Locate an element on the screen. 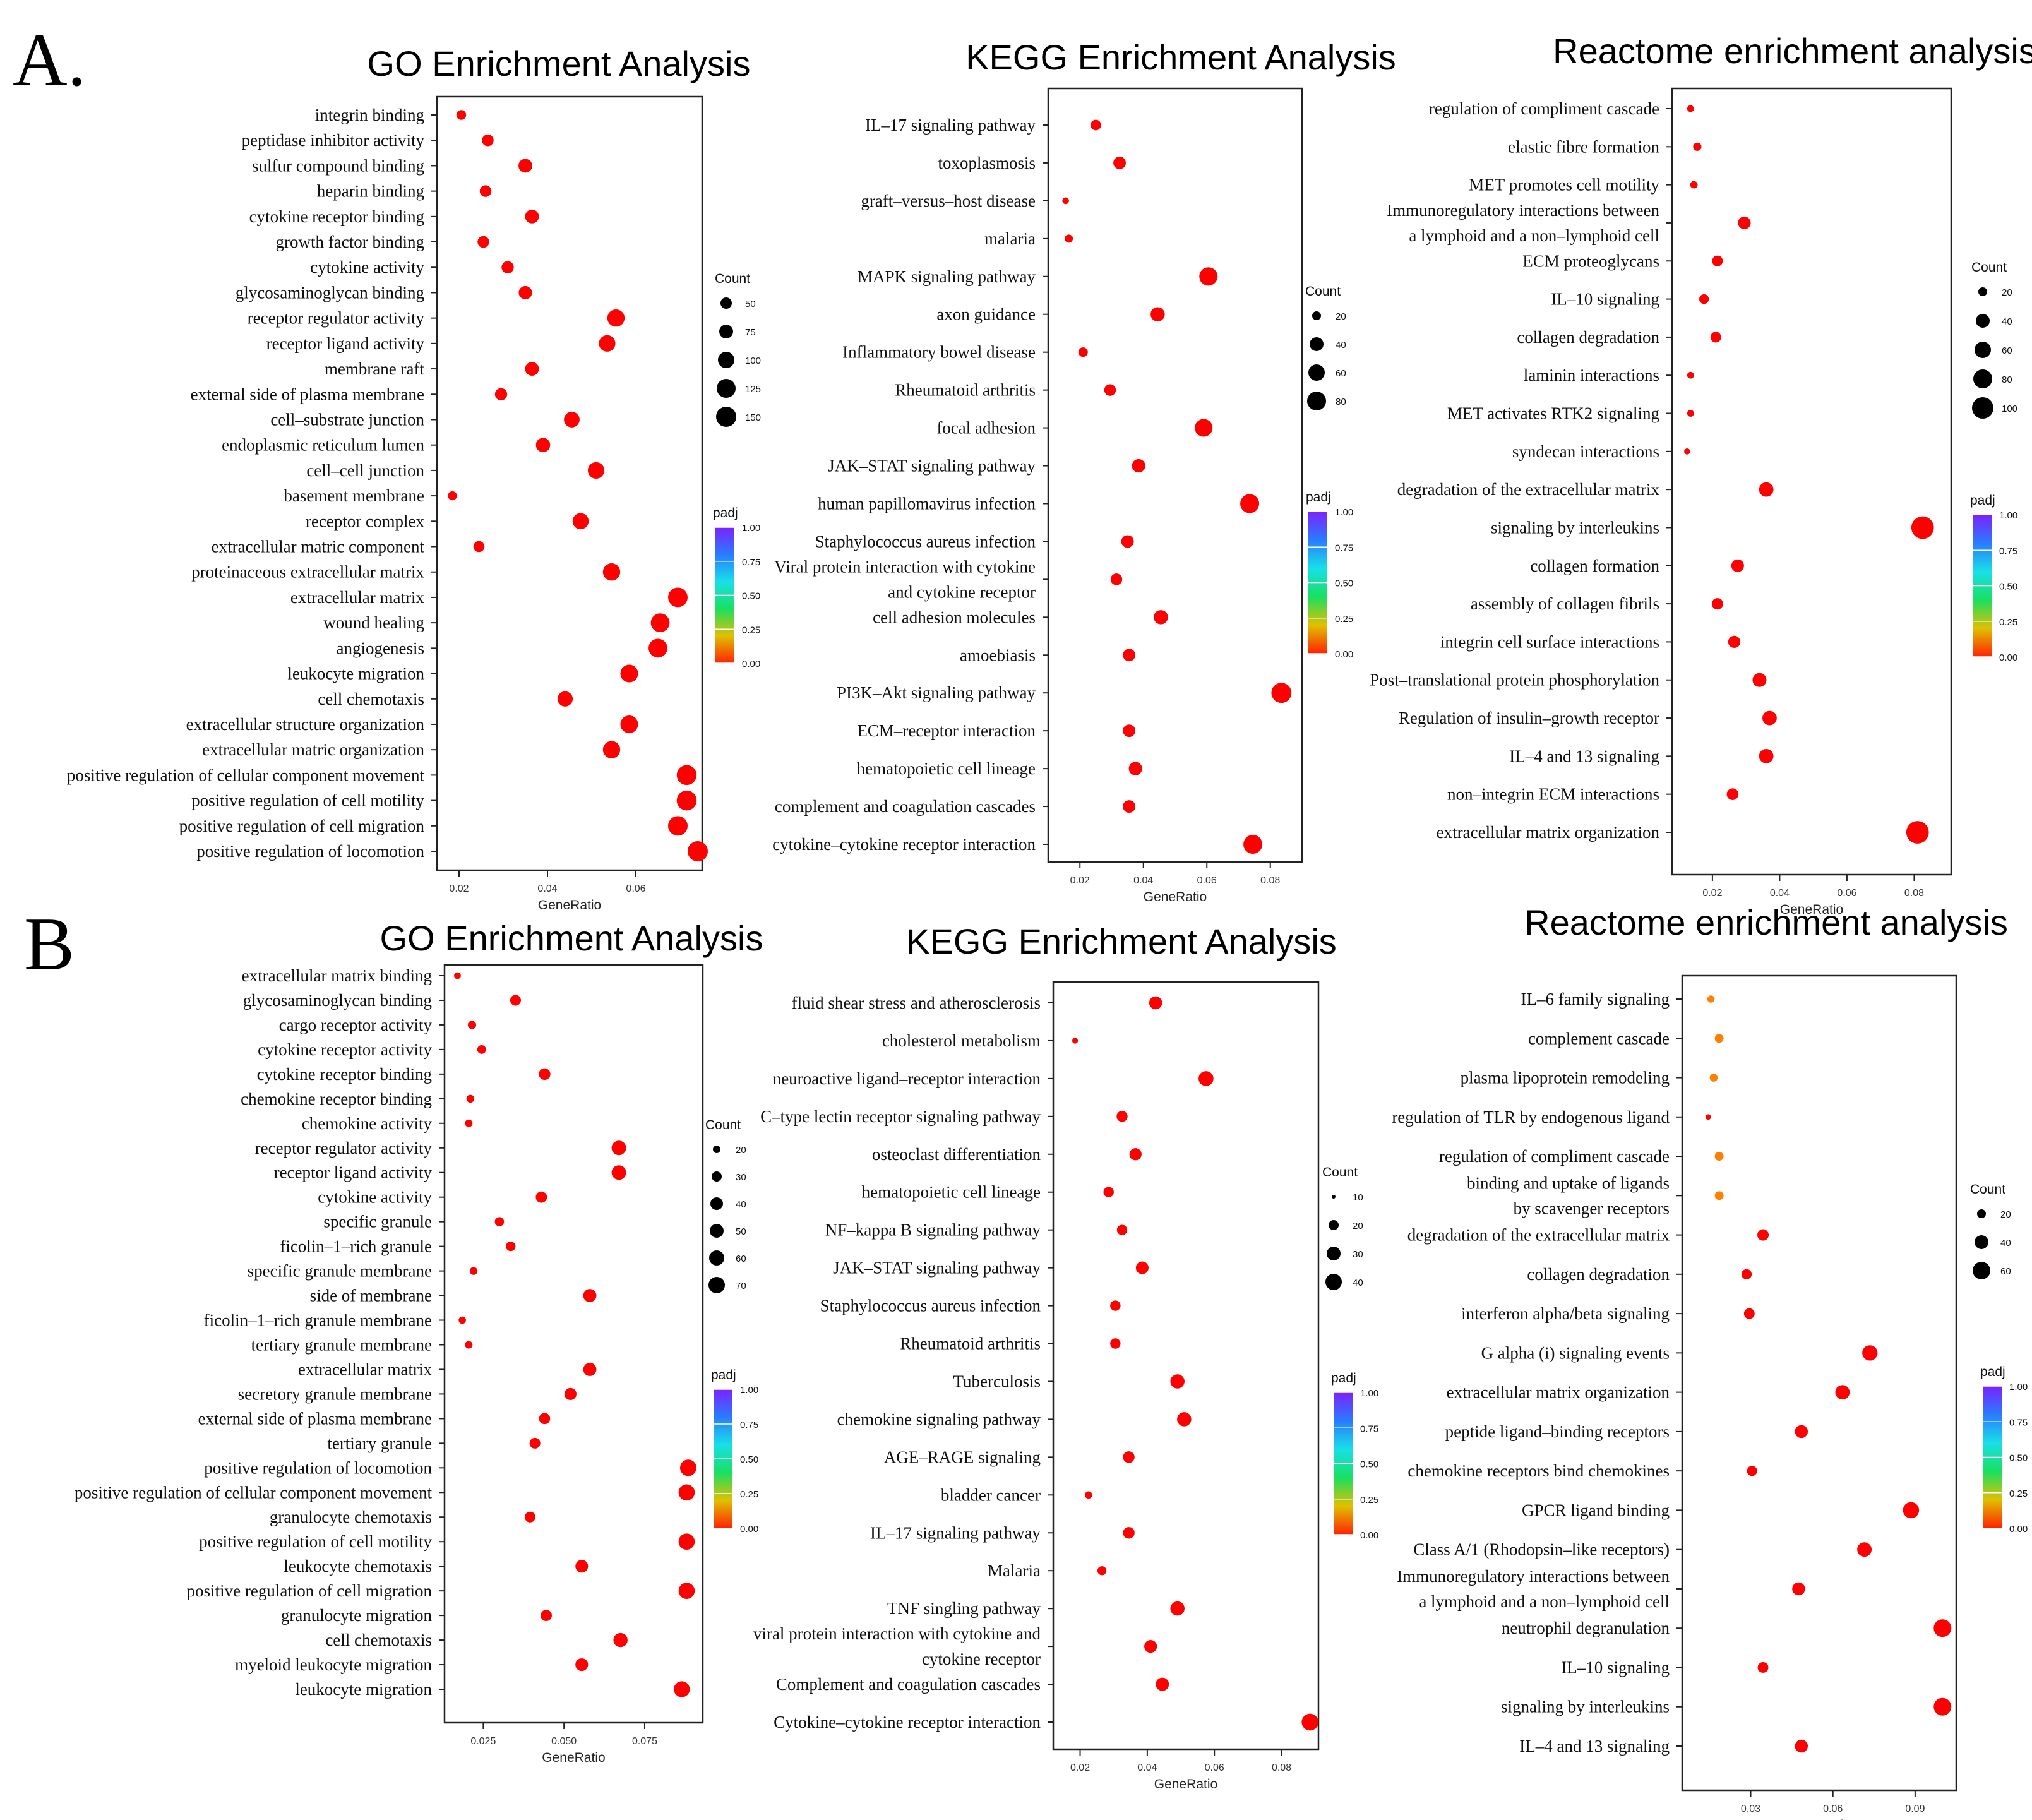  count-legend-label: 50 is located at coordinates (751, 304).